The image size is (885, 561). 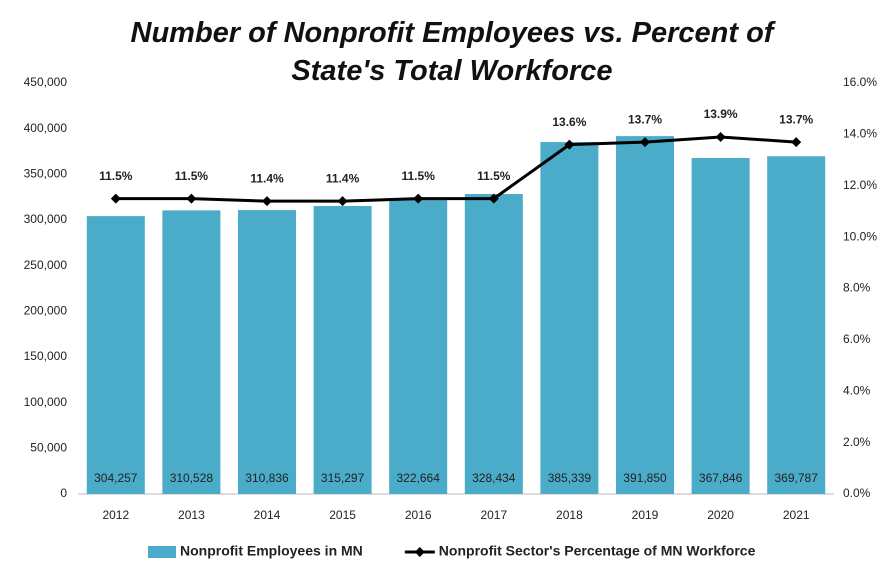 What do you see at coordinates (192, 478) in the screenshot?
I see `bar-value-label: 310,528` at bounding box center [192, 478].